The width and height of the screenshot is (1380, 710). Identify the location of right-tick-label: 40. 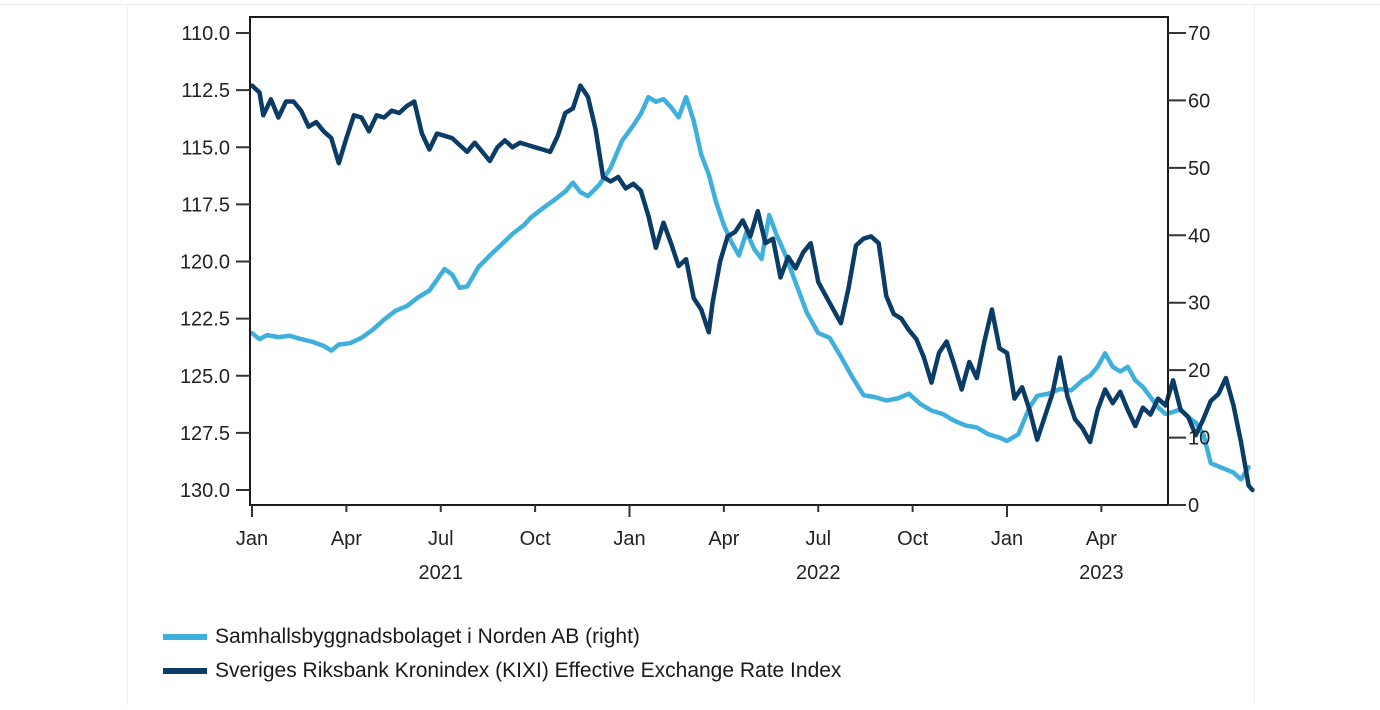
(1199, 236).